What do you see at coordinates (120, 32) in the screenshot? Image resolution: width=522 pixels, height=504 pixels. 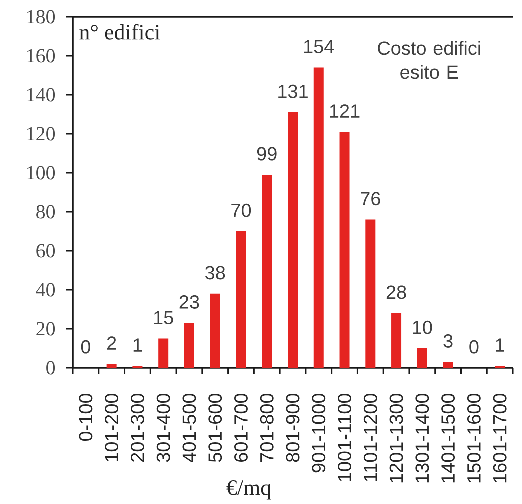 I see `y-axis-title: n° edifici` at bounding box center [120, 32].